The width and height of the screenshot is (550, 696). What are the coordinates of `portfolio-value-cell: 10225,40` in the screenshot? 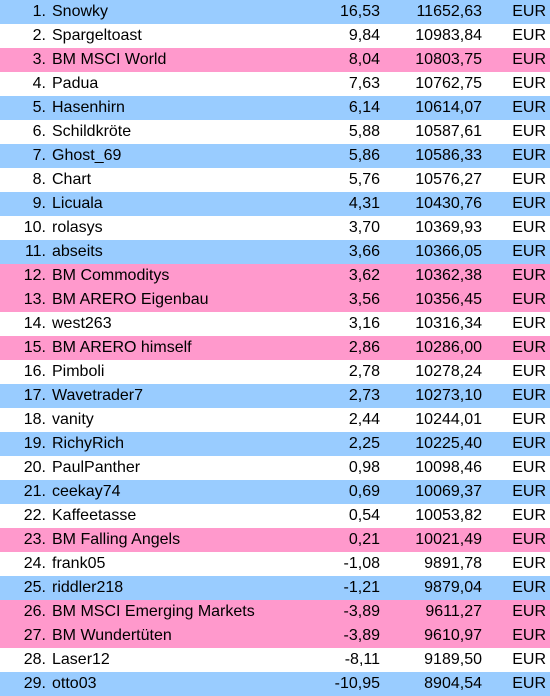 It's located at (448, 443).